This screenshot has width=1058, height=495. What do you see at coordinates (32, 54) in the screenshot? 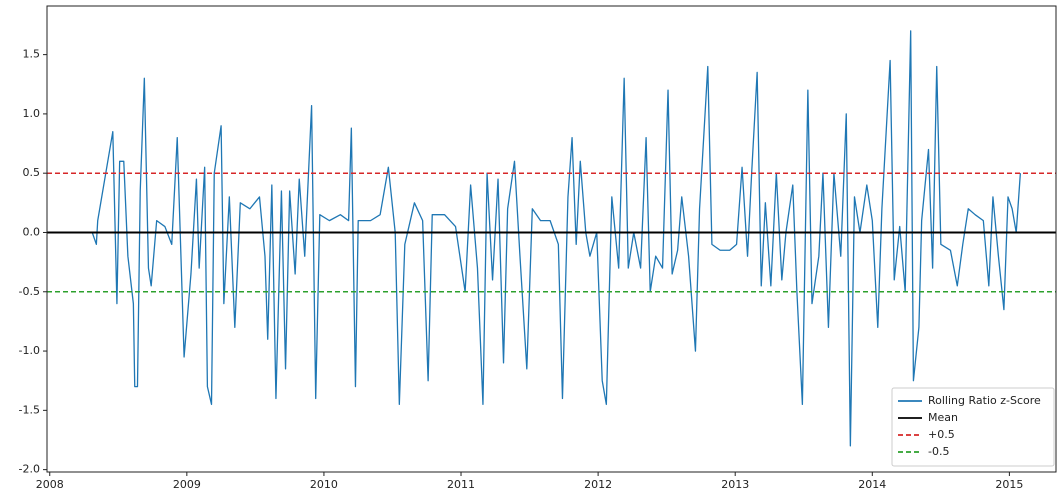
I see `y-tick-label: 1.5` at bounding box center [32, 54].